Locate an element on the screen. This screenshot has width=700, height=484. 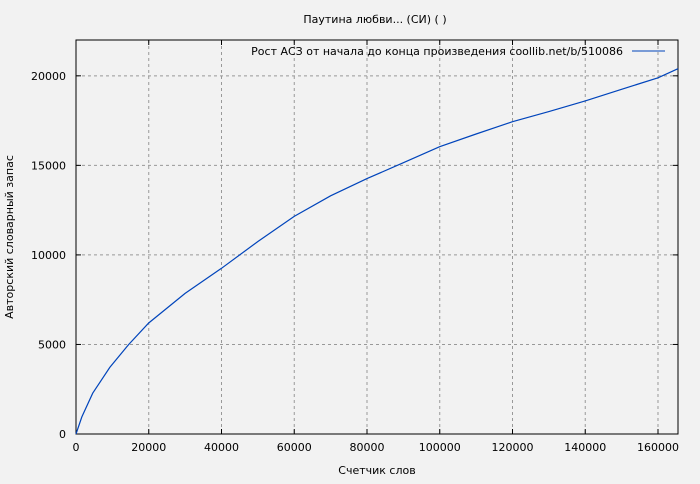
x-tick-label: 120000 is located at coordinates (512, 447).